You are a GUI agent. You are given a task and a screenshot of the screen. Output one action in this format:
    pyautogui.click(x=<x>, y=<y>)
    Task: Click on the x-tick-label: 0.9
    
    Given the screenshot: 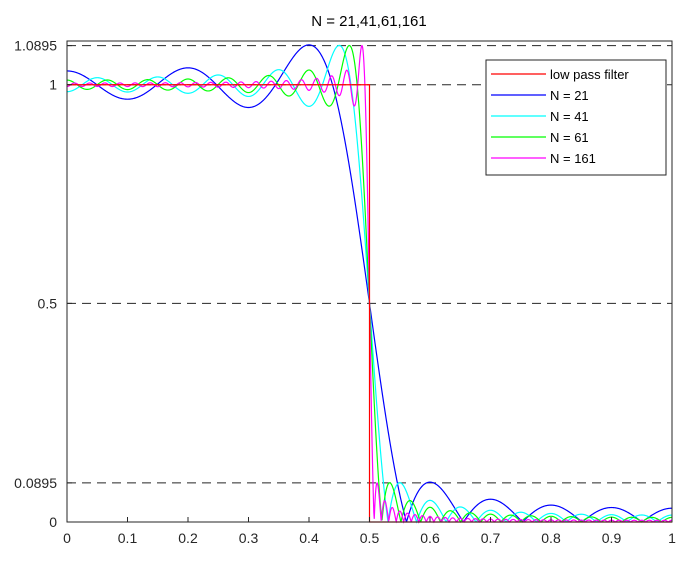 What is the action you would take?
    pyautogui.click(x=612, y=538)
    